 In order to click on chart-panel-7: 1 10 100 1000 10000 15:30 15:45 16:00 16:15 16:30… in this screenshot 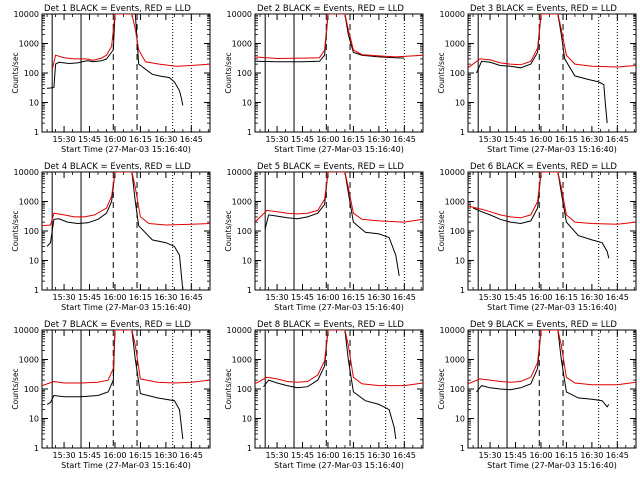, I will do `click(111, 395)`.